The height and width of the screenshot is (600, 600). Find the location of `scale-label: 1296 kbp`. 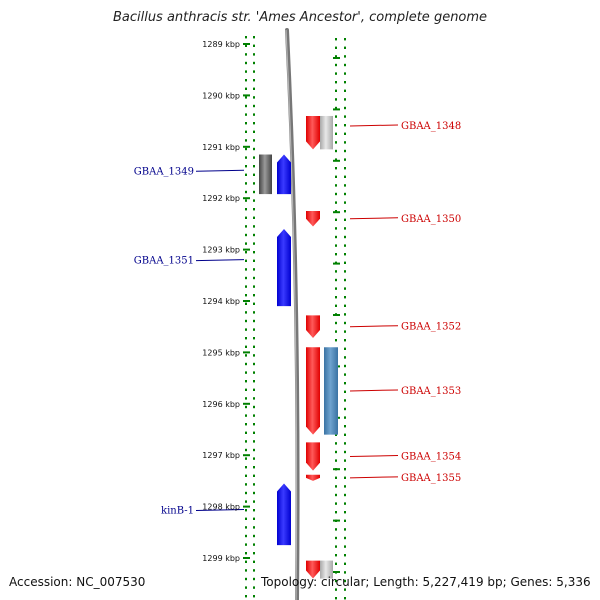

scale-label: 1296 kbp is located at coordinates (221, 404).